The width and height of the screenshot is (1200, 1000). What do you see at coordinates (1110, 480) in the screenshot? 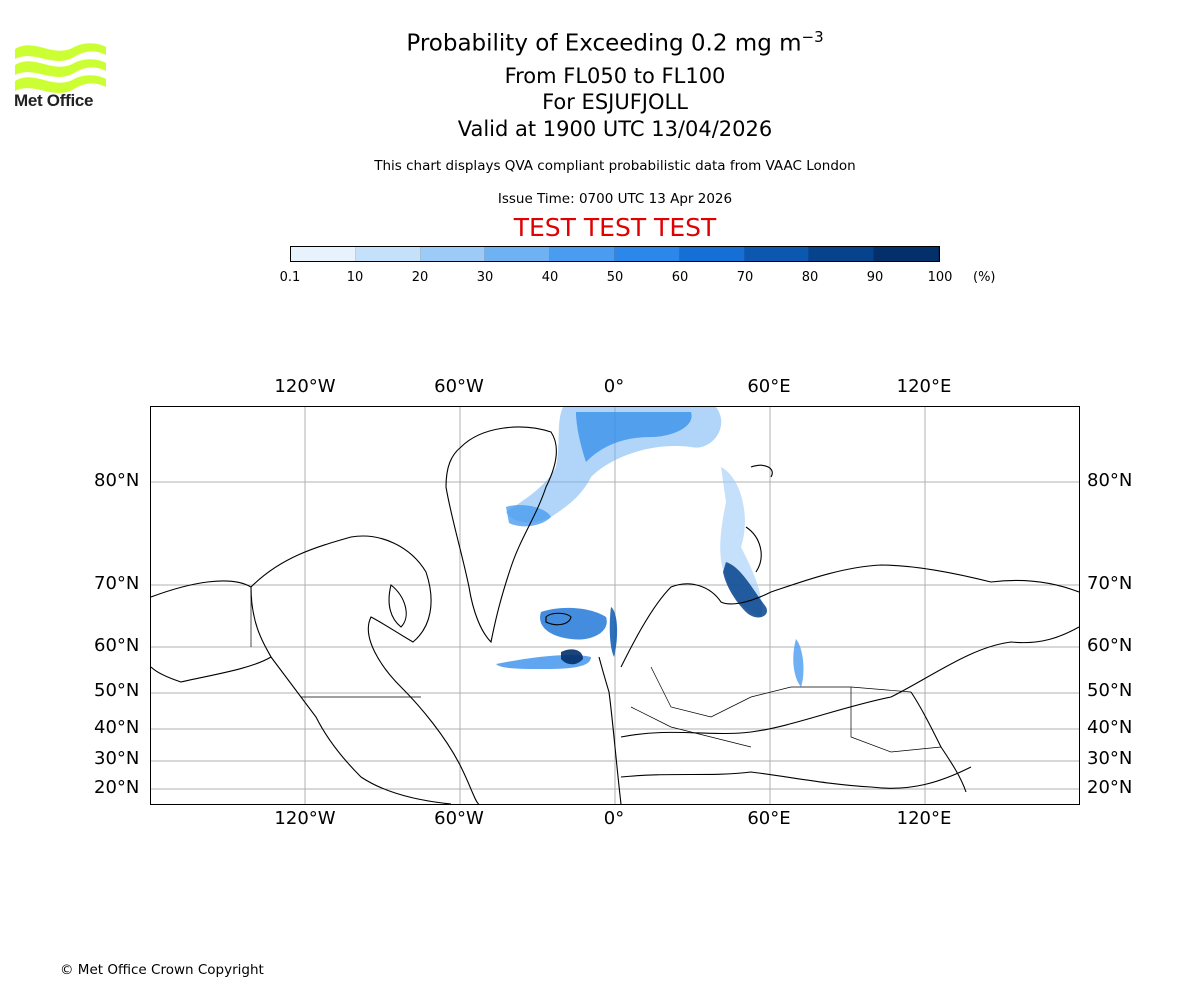
I see `lat-label-right: 80°N` at bounding box center [1110, 480].